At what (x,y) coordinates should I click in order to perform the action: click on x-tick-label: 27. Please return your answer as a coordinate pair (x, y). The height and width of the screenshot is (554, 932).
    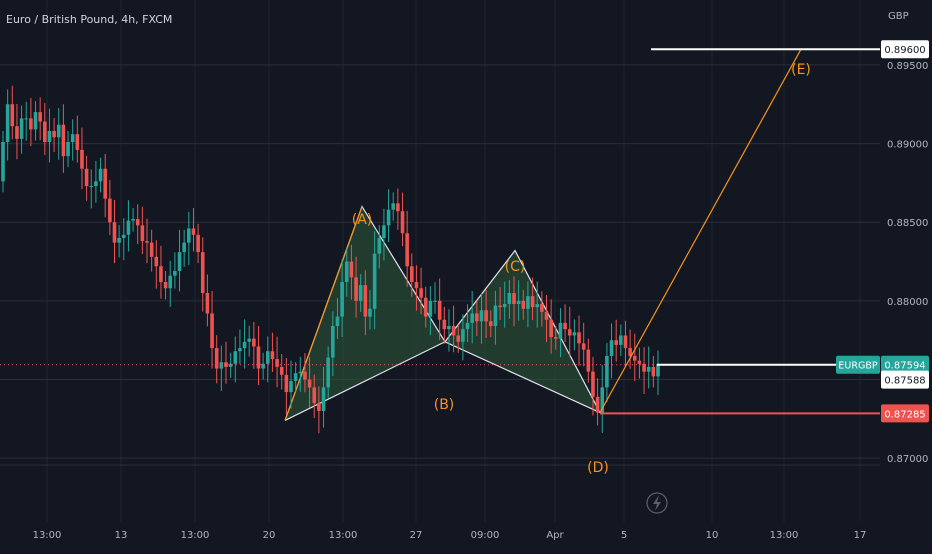
    Looking at the image, I should click on (416, 535).